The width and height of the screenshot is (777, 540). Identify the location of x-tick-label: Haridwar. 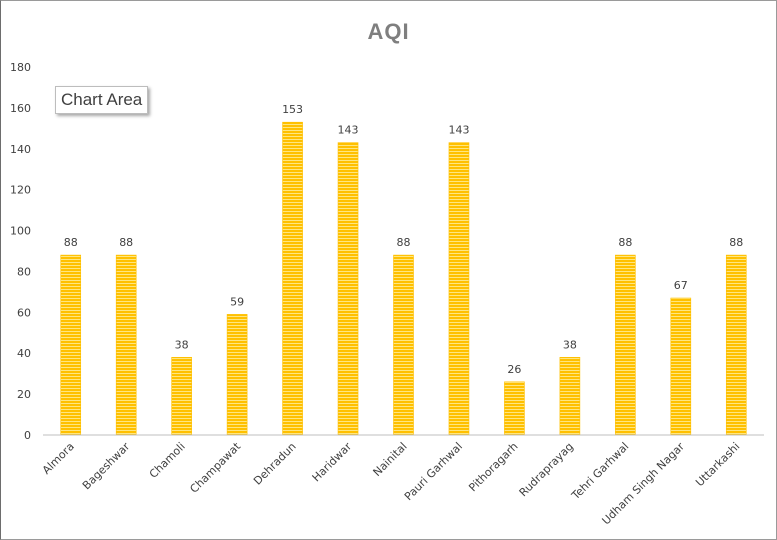
(332, 462).